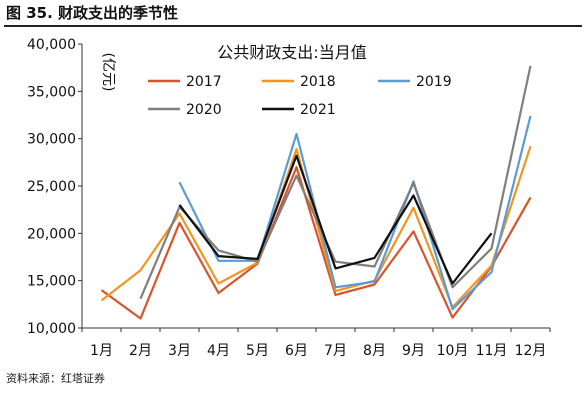 The width and height of the screenshot is (586, 405). Describe the element at coordinates (51, 92) in the screenshot. I see `y-tick-label: 35,000` at that location.